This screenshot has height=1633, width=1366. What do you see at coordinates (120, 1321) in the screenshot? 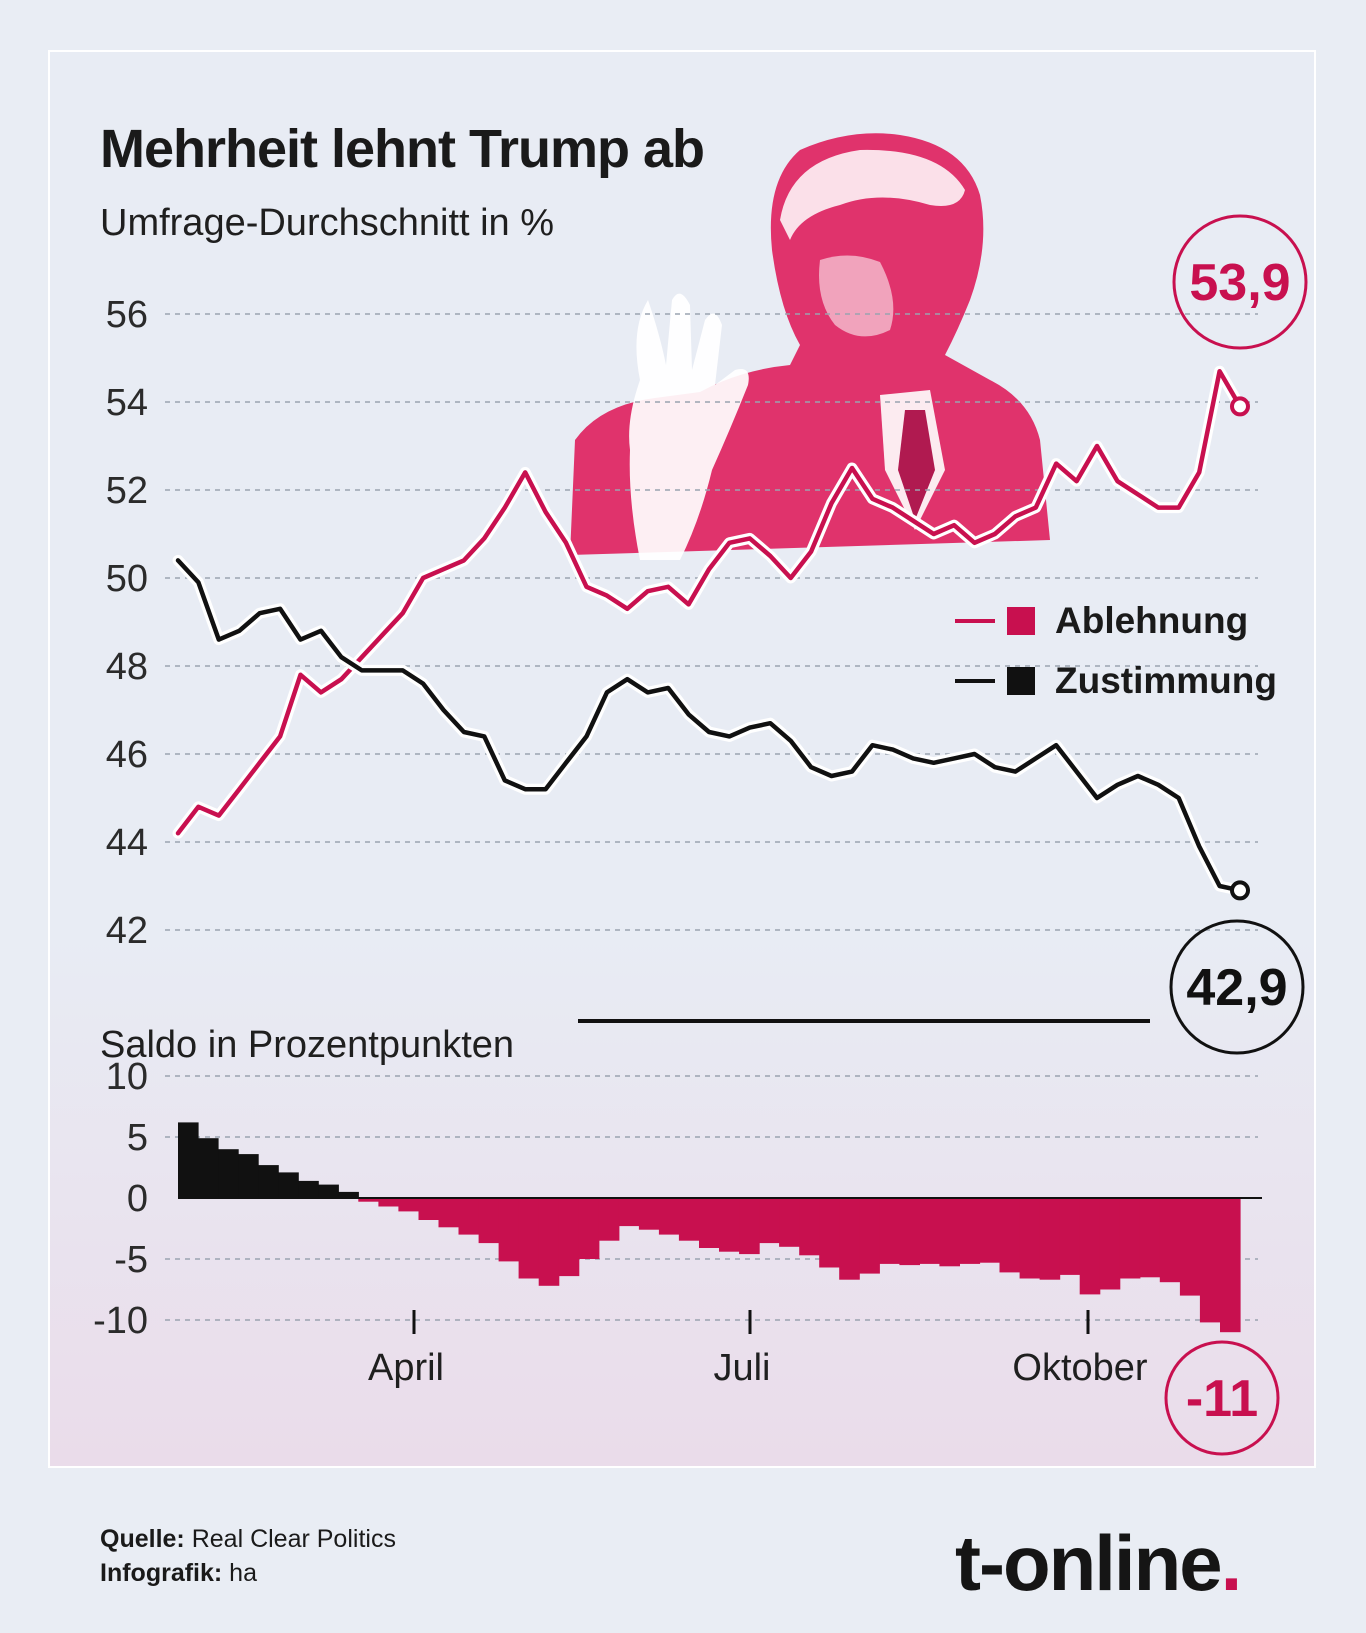
I see `y-tick-label: -10` at bounding box center [120, 1321].